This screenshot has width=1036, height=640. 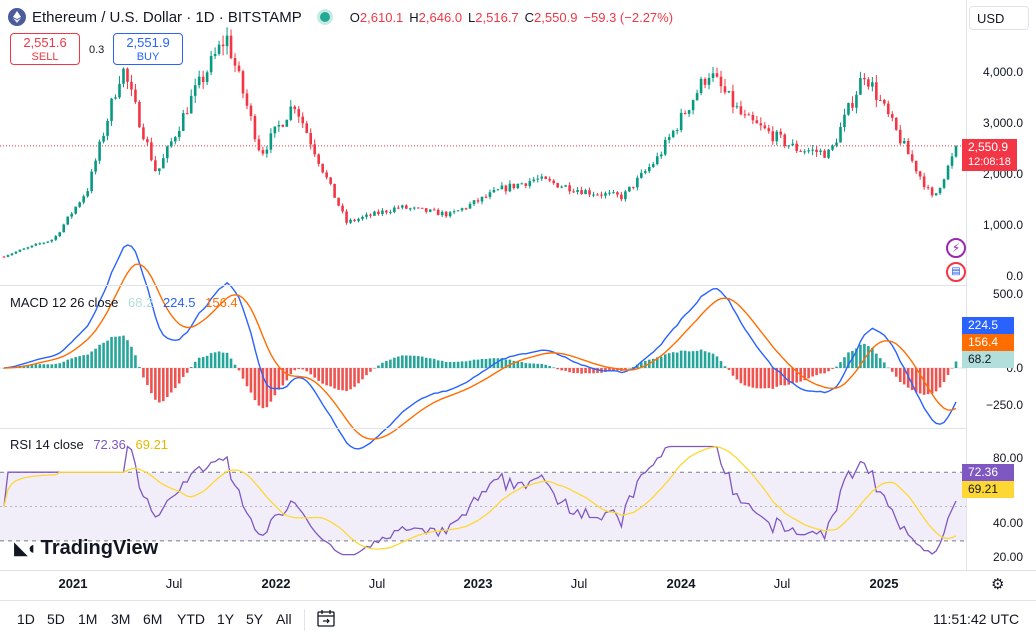 What do you see at coordinates (255, 619) in the screenshot?
I see `timeframe-5y: 5Y` at bounding box center [255, 619].